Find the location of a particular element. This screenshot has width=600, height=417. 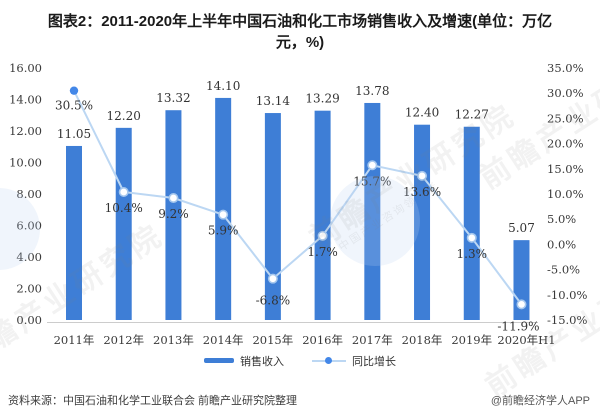

legend-line-swatch-icon is located at coordinates (329, 360).